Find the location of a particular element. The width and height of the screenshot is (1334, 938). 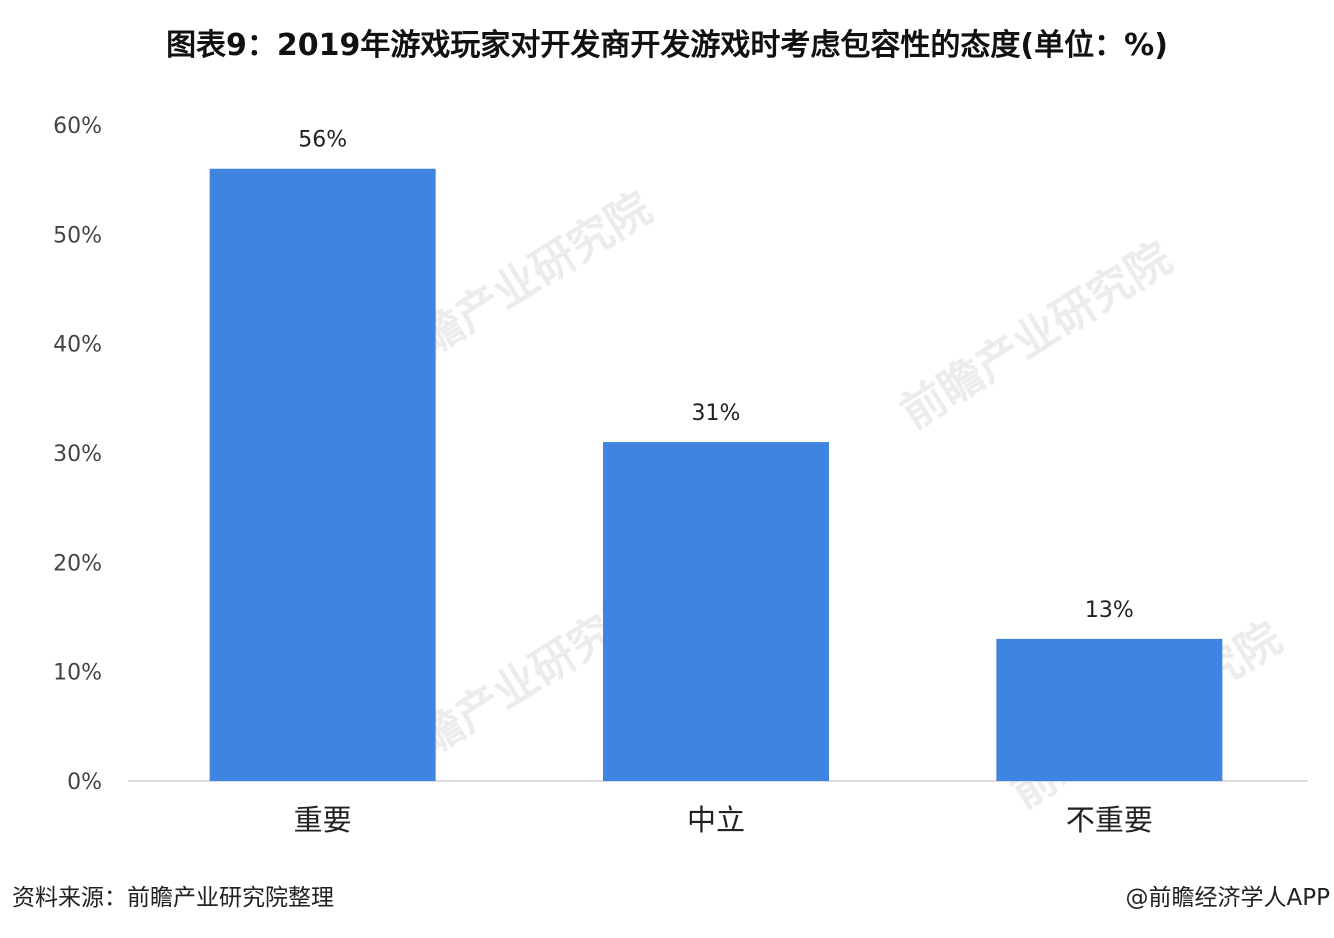

y-tick-label: 20% is located at coordinates (77, 563).